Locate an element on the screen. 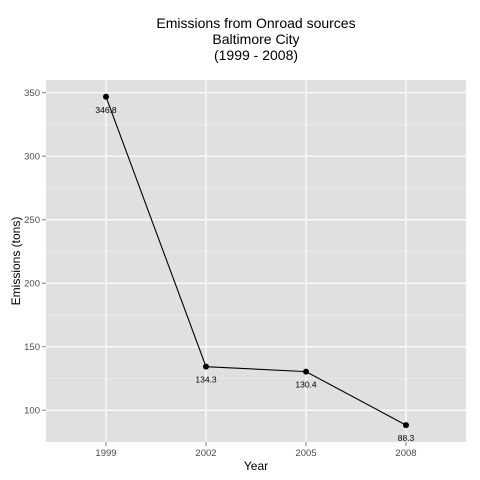  chart-title-line-3: (1999 - 2008) is located at coordinates (256, 55).